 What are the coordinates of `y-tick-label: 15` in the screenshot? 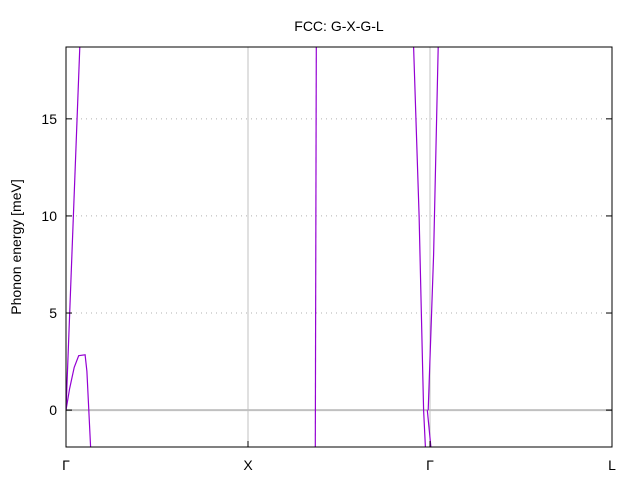 It's located at (49, 119).